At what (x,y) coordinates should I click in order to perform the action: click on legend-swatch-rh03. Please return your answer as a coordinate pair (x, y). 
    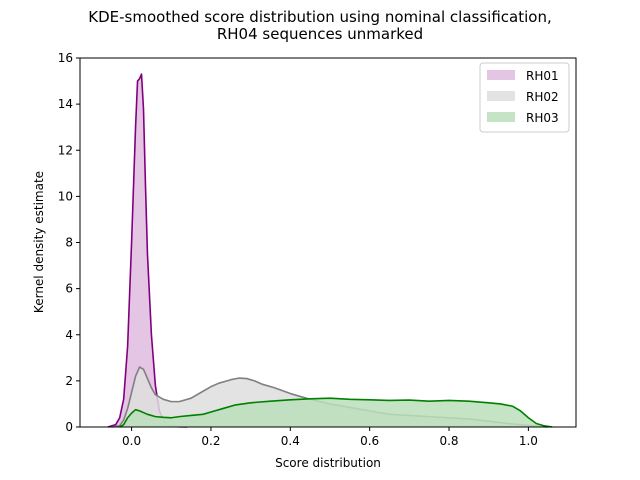
    Looking at the image, I should click on (501, 117).